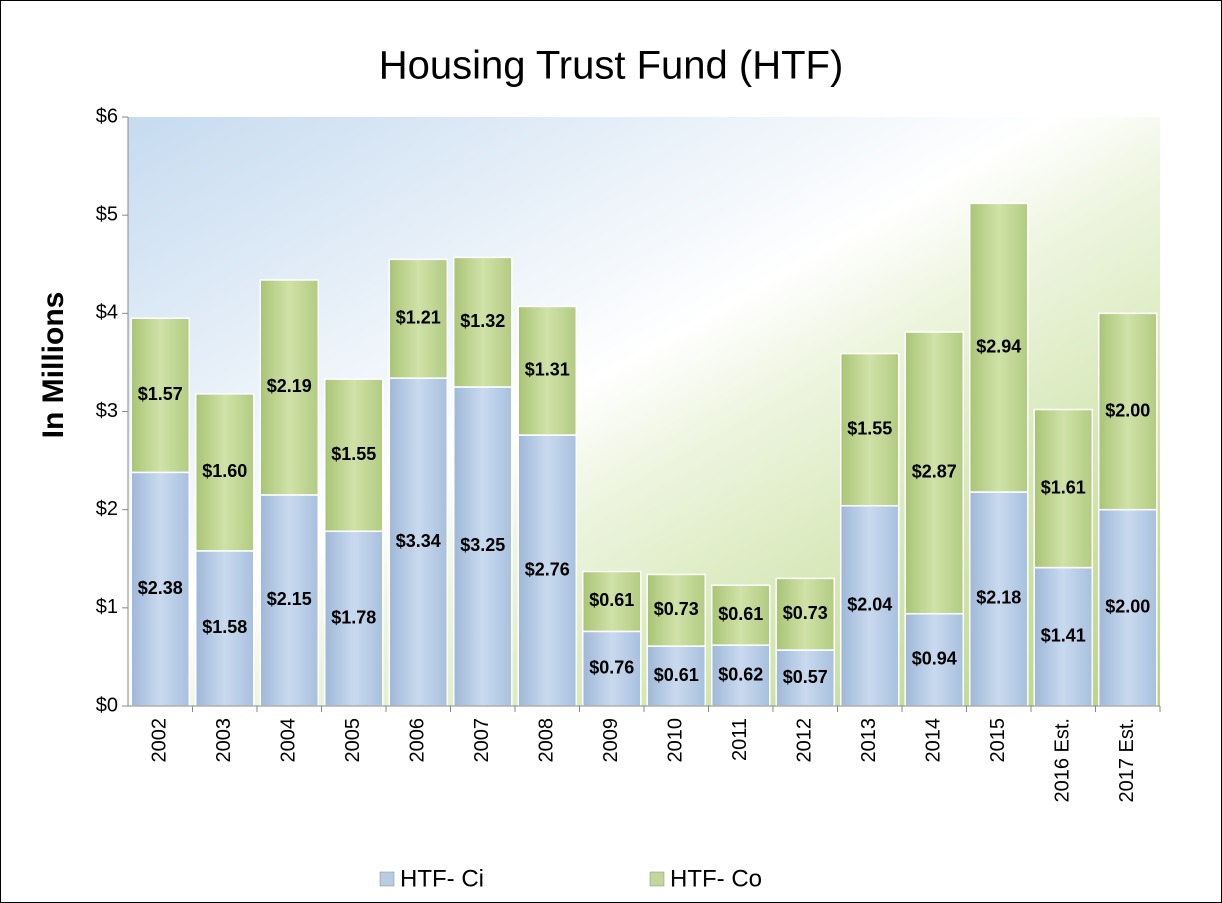 This screenshot has width=1222, height=903. I want to click on x-tick-label: 2016 Est., so click(1063, 760).